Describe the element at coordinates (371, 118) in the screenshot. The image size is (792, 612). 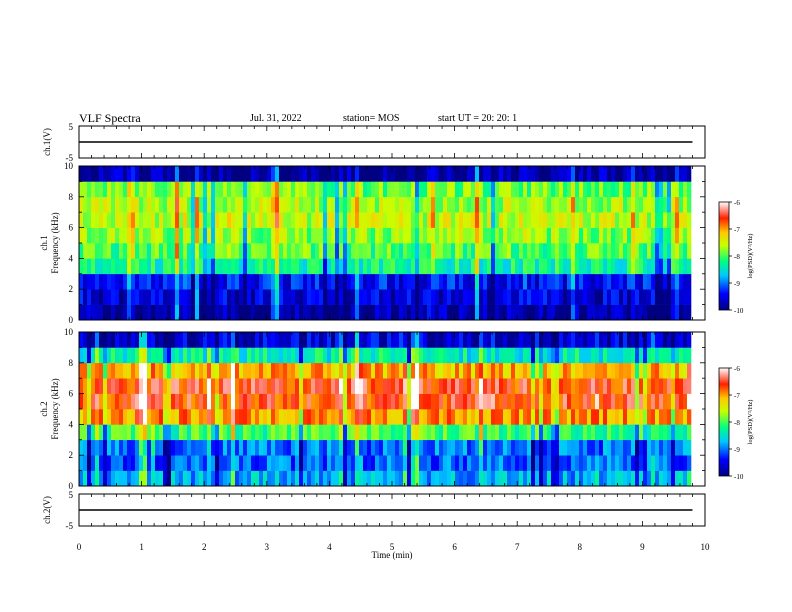
I see `station-label: station= MOS` at that location.